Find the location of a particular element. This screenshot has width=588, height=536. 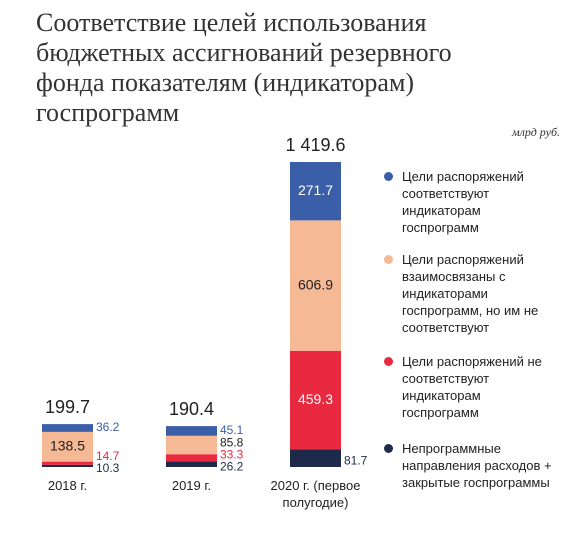

value-label: 36.2 is located at coordinates (108, 427).